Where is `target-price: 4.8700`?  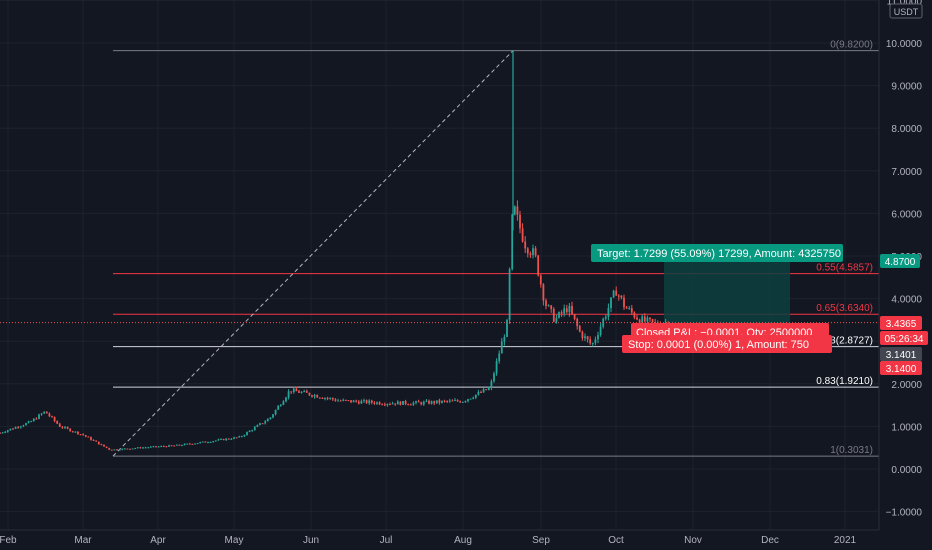 target-price: 4.8700 is located at coordinates (900, 262).